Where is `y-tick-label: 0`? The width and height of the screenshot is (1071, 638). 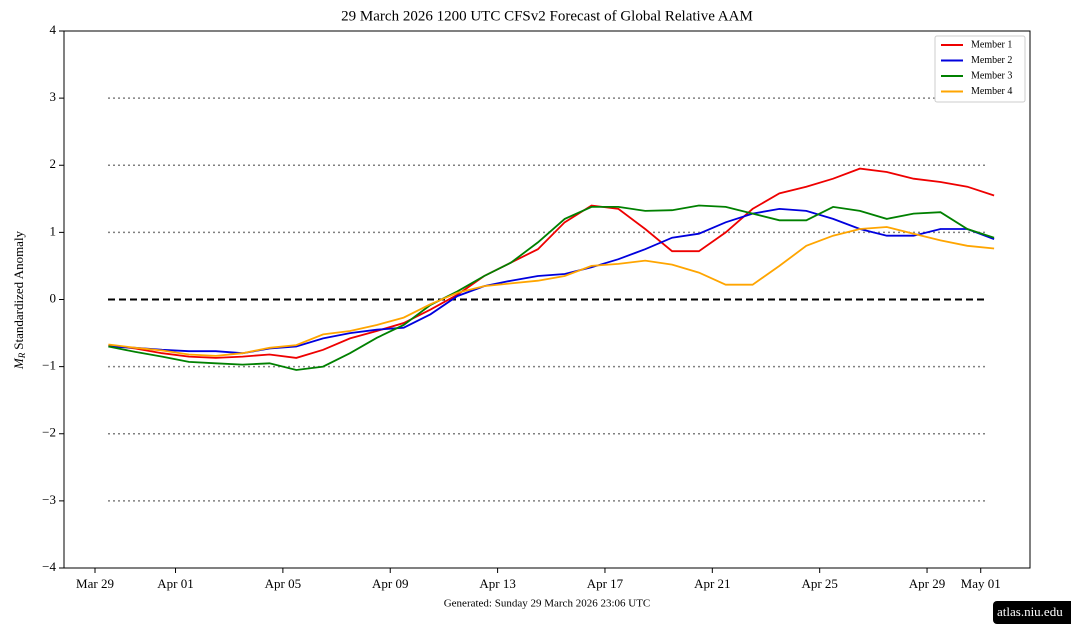 y-tick-label: 0 is located at coordinates (53, 297).